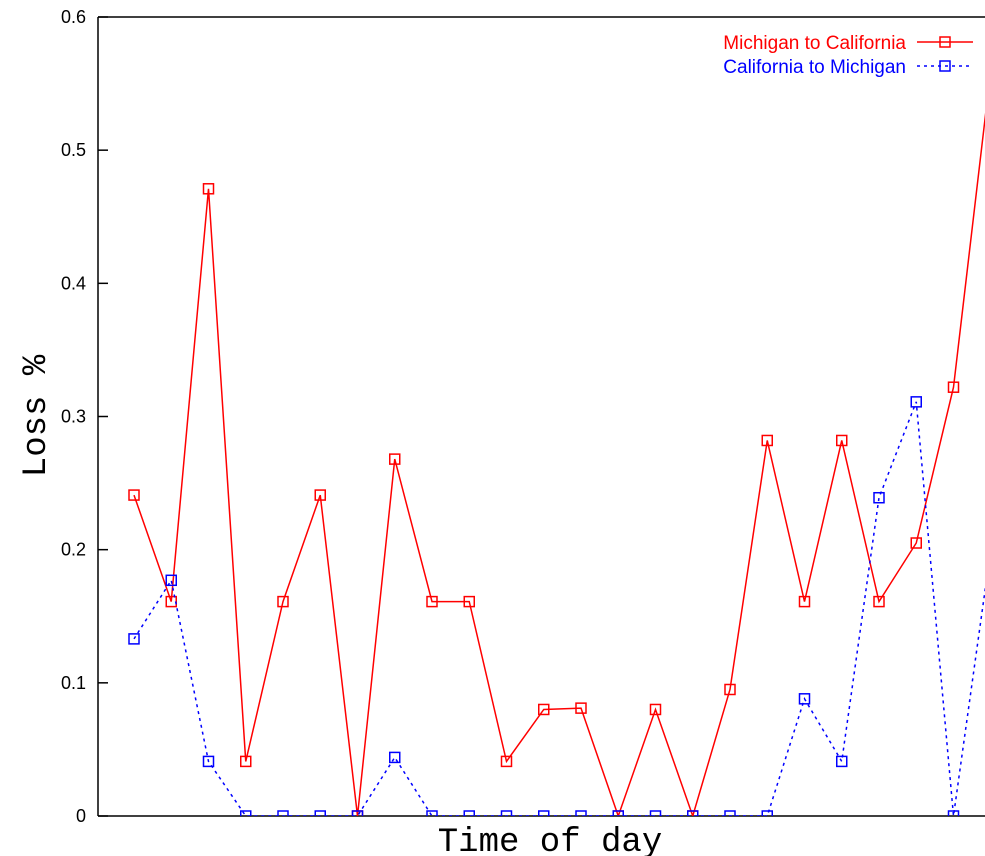 This screenshot has width=985, height=856. Describe the element at coordinates (37, 415) in the screenshot. I see `y-axis-title: Loss %` at that location.